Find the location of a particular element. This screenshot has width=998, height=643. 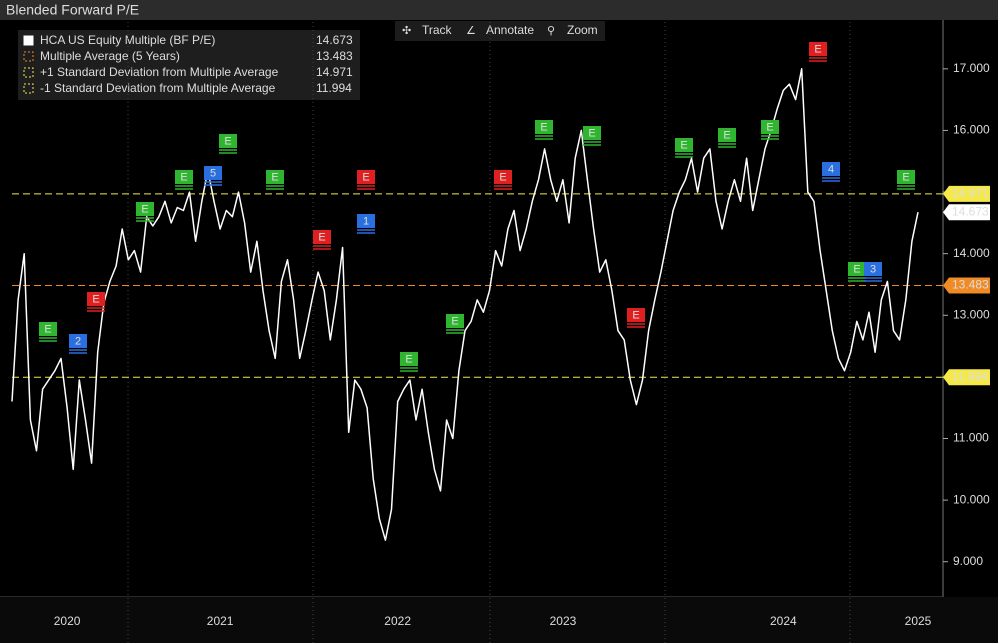

y-tick-label: 14.000 is located at coordinates (971, 253).